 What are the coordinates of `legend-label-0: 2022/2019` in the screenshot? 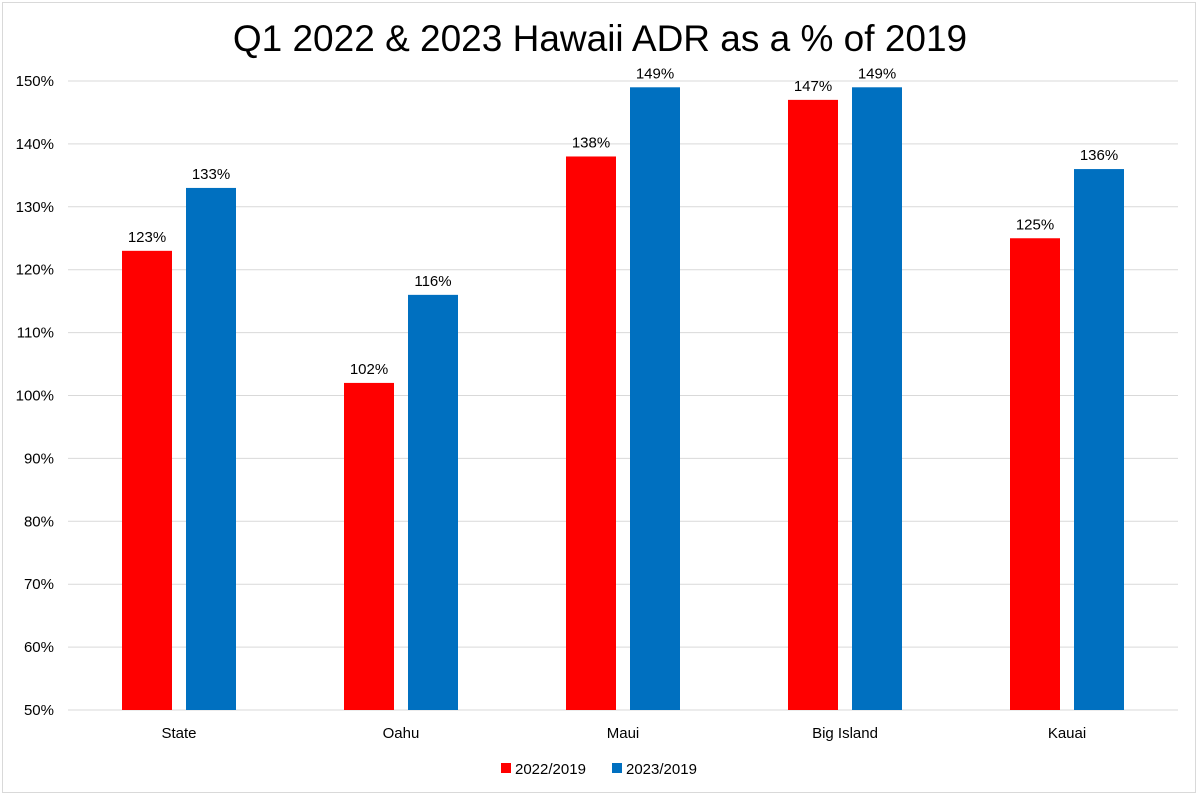 It's located at (550, 769).